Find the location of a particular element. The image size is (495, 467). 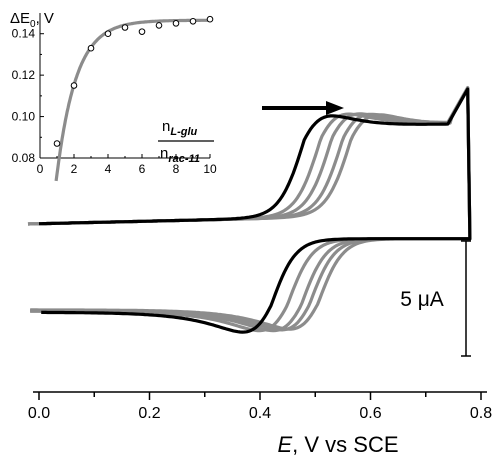

inset-y-tick-label: 0.08 is located at coordinates (24, 158).